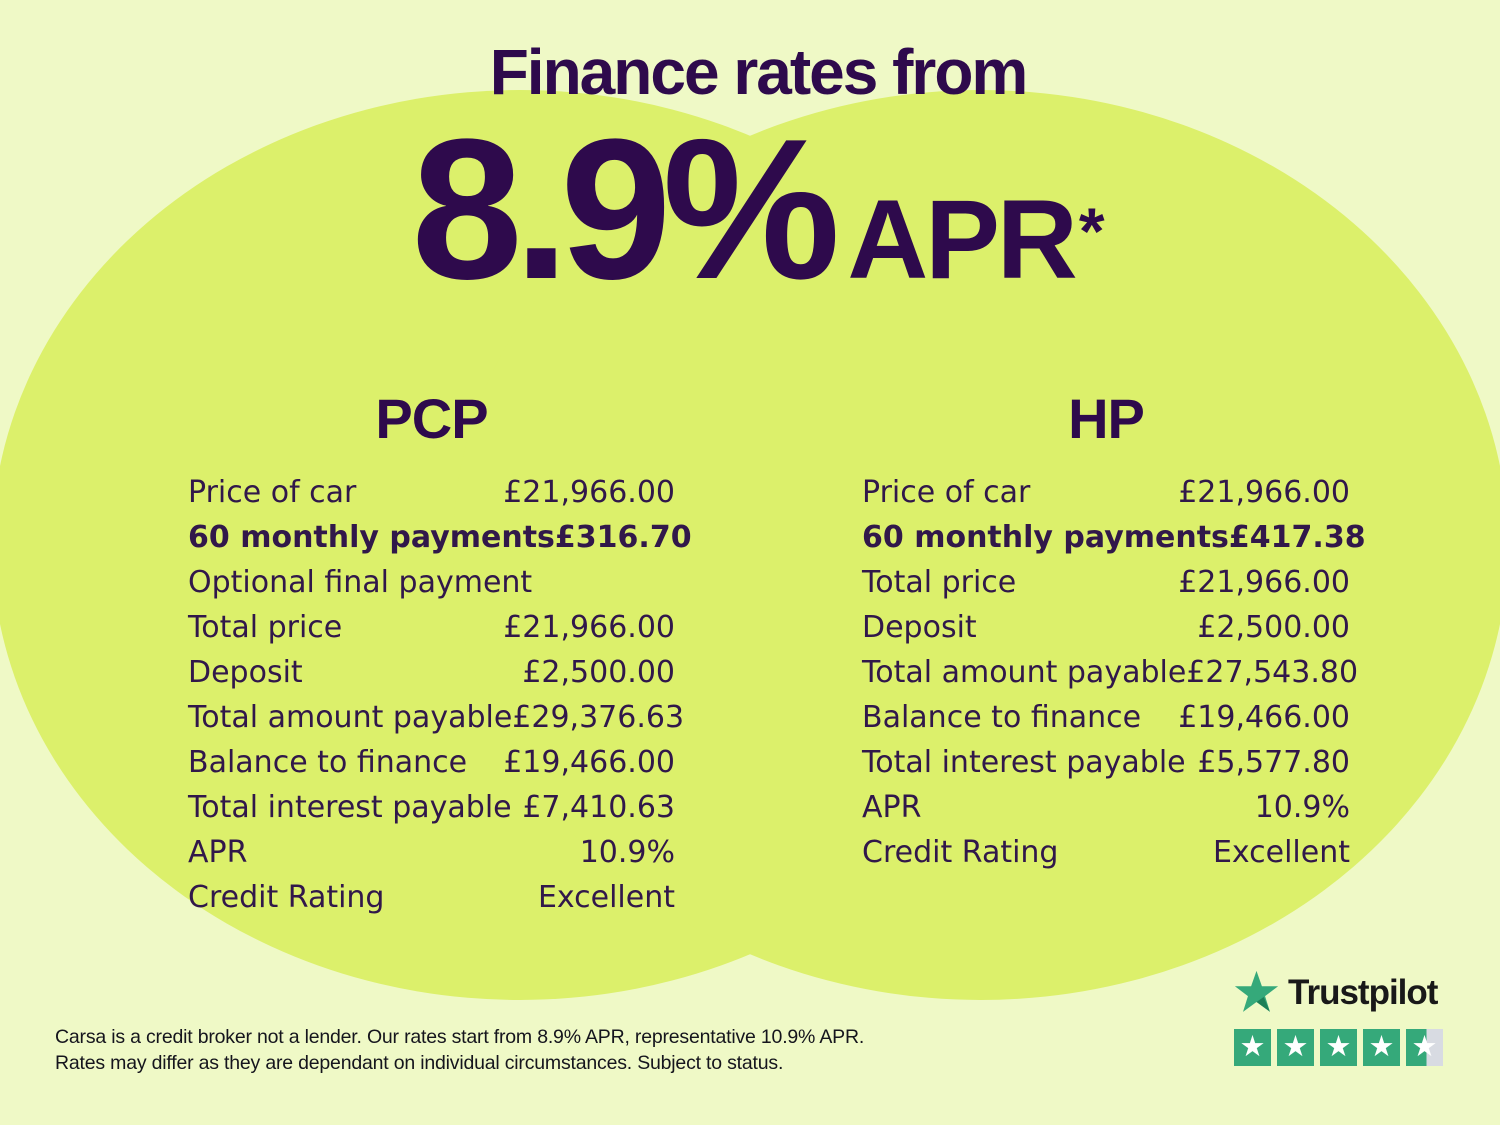  What do you see at coordinates (1297, 537) in the screenshot?
I see `row-value: £417.38` at bounding box center [1297, 537].